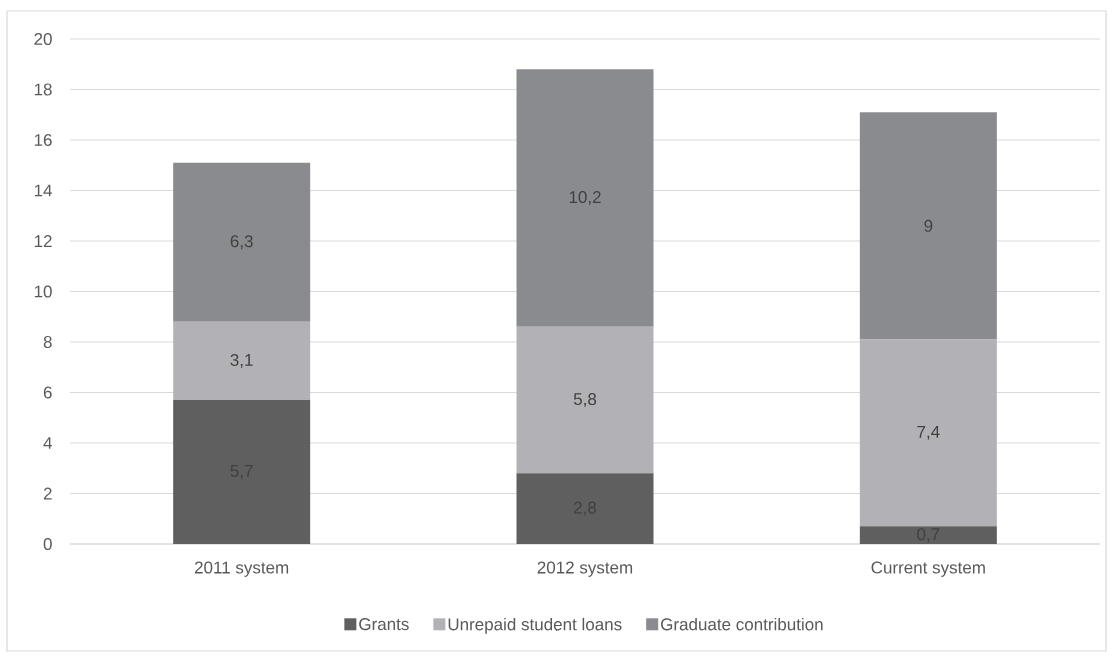  What do you see at coordinates (43, 291) in the screenshot?
I see `y-tick-label: 10` at bounding box center [43, 291].